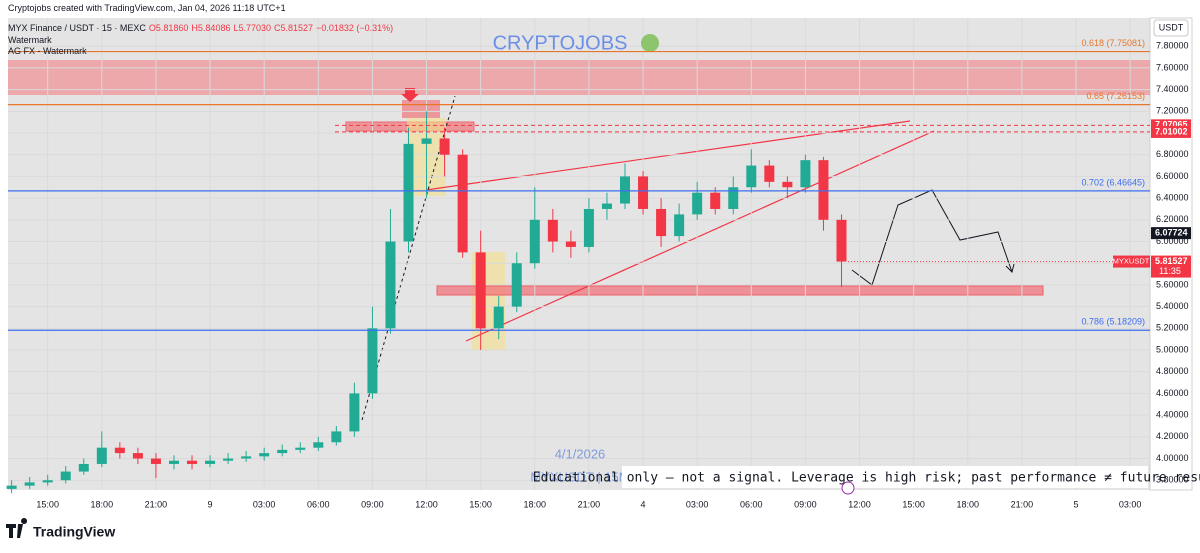 This screenshot has height=553, width=1200. What do you see at coordinates (1172, 328) in the screenshot?
I see `y-tick-label: 5.20000` at bounding box center [1172, 328].